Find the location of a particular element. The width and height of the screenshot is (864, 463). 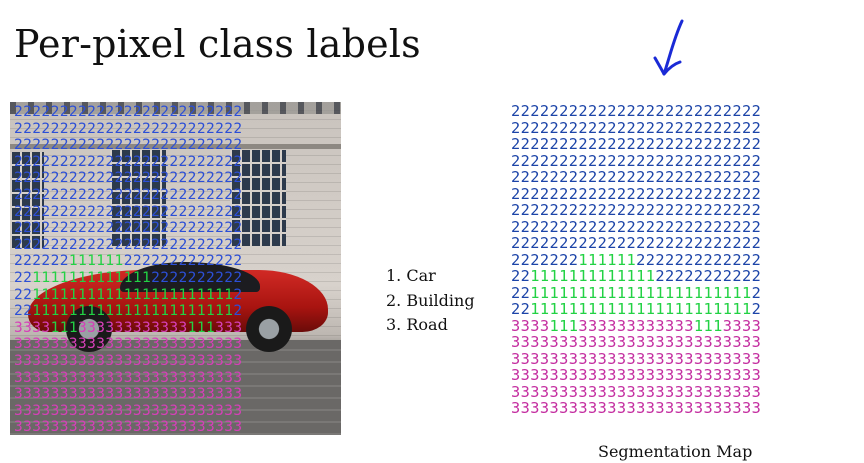

slide-title: Per-pixel class labels is located at coordinates (217, 44).